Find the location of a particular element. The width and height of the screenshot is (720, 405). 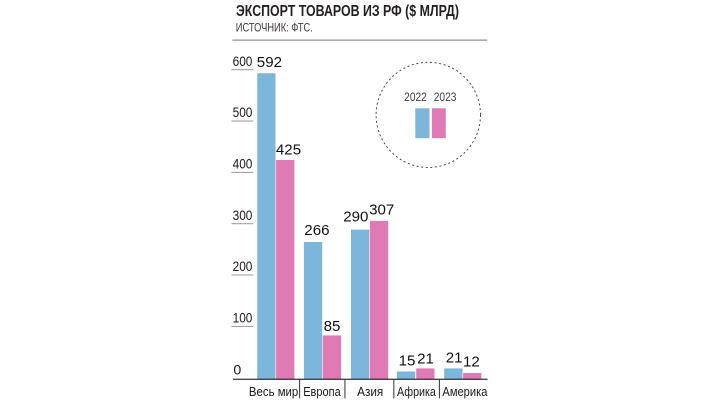

svg-text: 0 is located at coordinates (237, 370).